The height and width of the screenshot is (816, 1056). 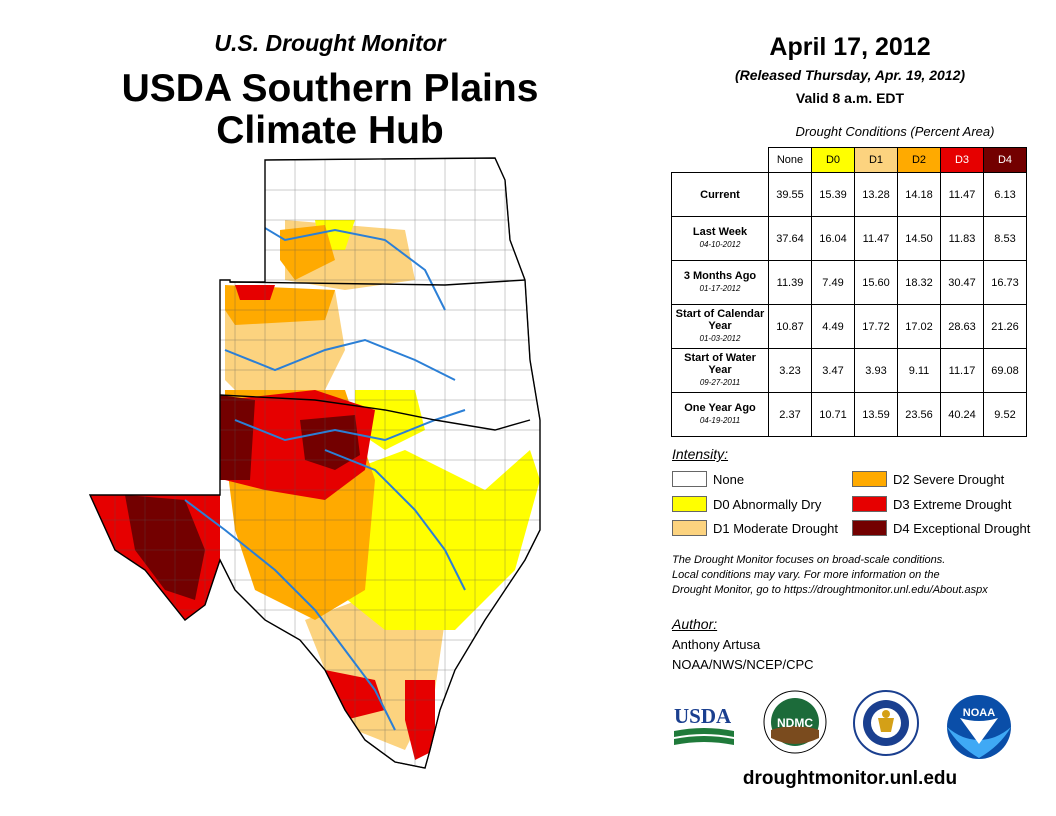 I want to click on legend-label: D1 Moderate Drought, so click(x=776, y=528).